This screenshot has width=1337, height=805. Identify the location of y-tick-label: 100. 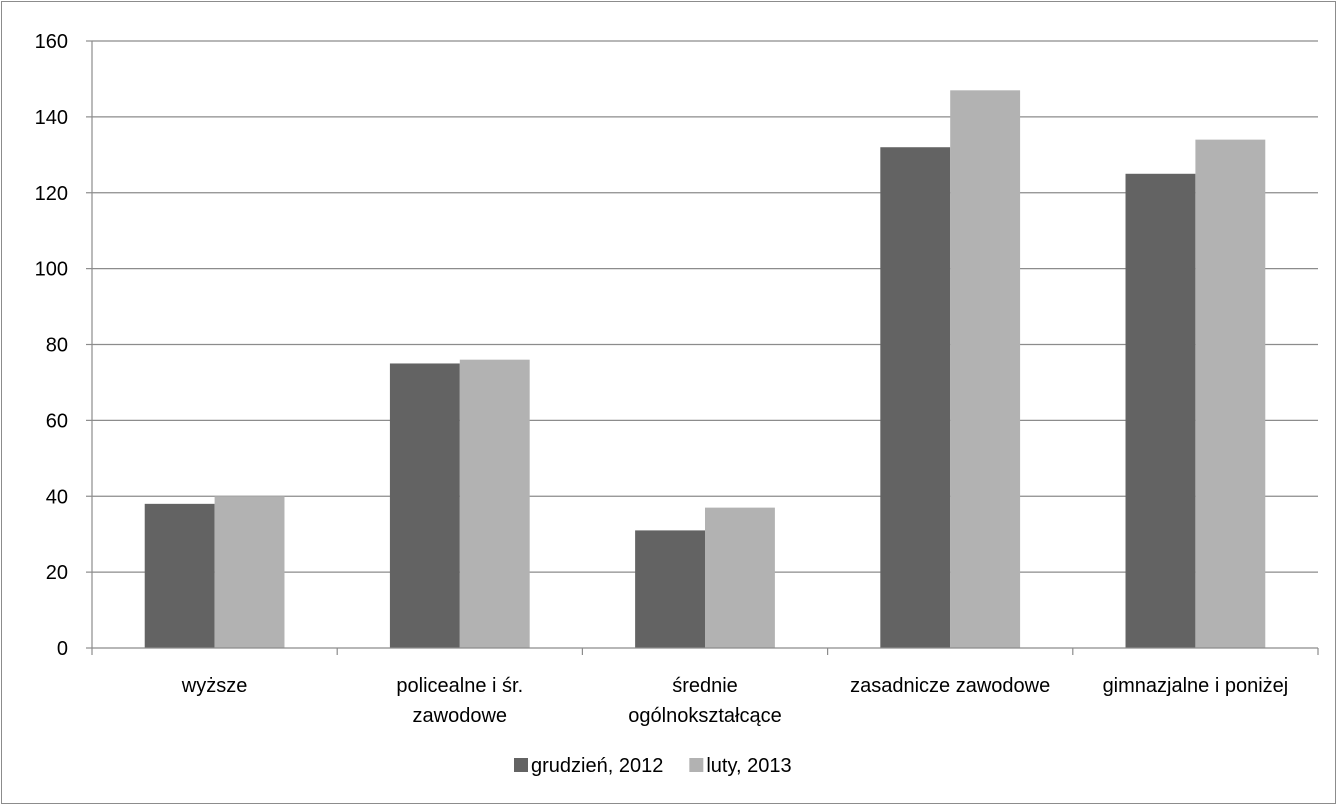
(51, 270).